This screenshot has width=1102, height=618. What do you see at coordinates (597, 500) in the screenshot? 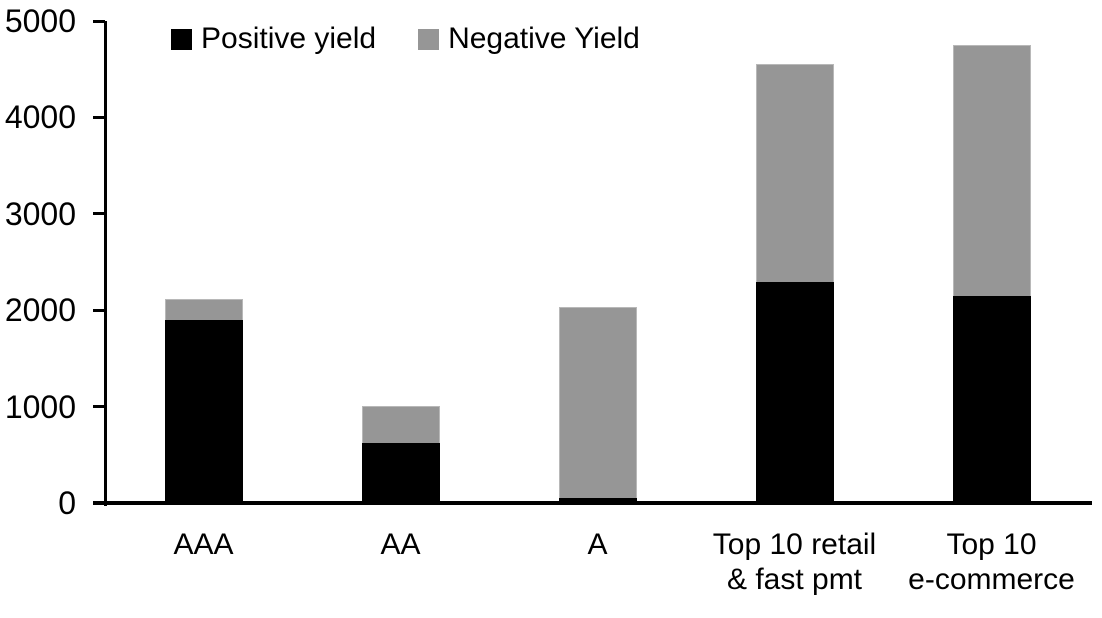
I see `bar-segment-a-positive-yield` at bounding box center [597, 500].